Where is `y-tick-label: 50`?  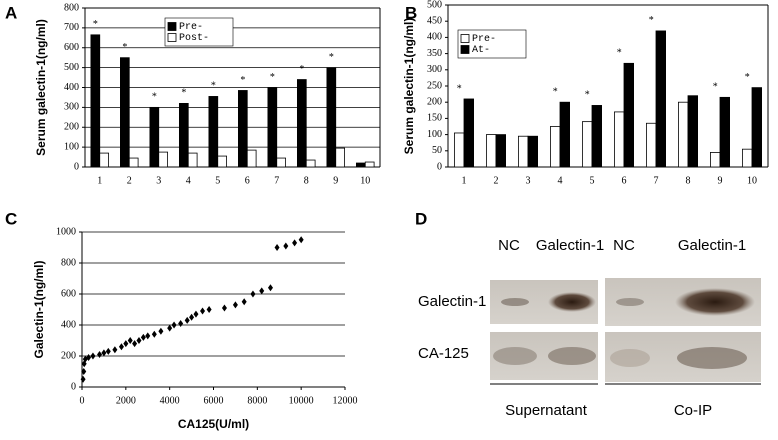 y-tick-label: 50 is located at coordinates (437, 150).